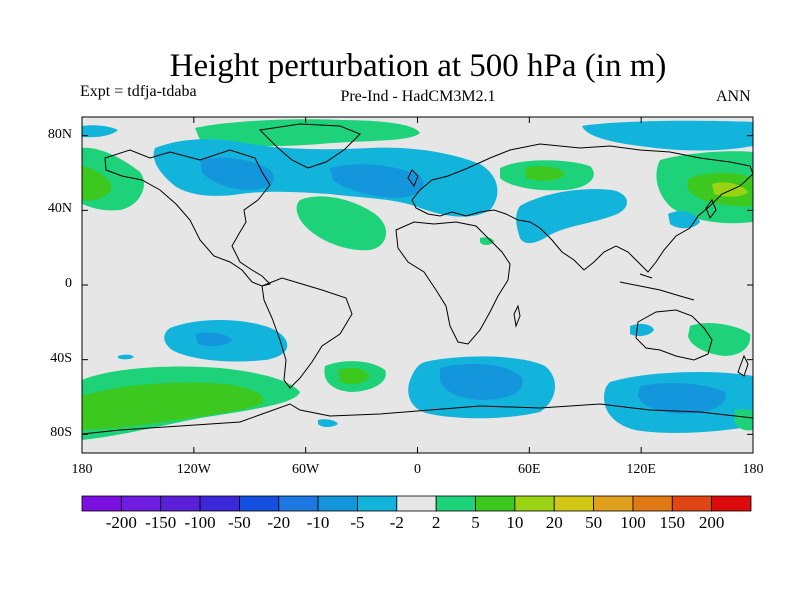 This screenshot has width=800, height=600. I want to click on colorbar-label: -20, so click(279, 522).